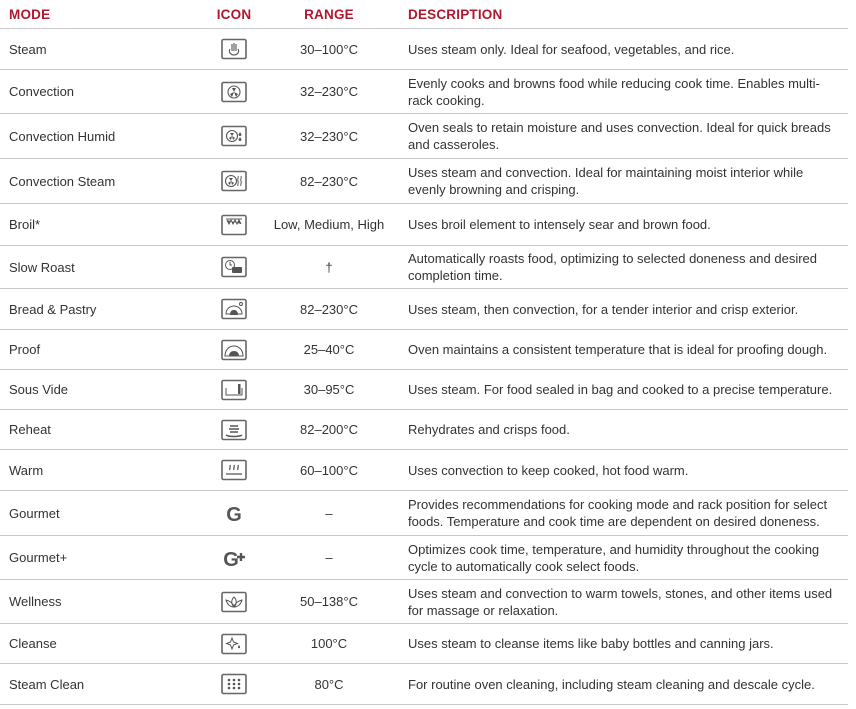 Image resolution: width=856 pixels, height=709 pixels. I want to click on temperature-range: 60–100°C, so click(329, 470).